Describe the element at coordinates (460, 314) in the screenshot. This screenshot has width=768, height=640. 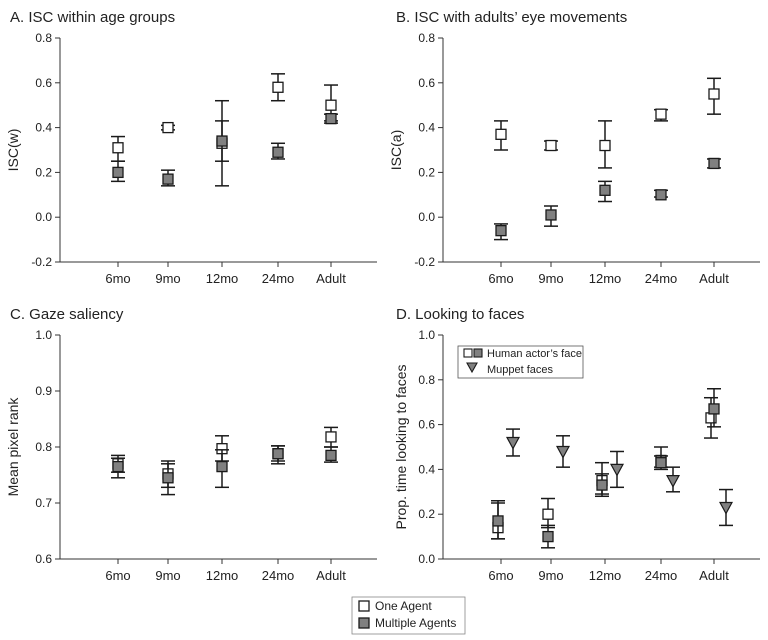
I see `panel-title: D. Looking to faces` at that location.